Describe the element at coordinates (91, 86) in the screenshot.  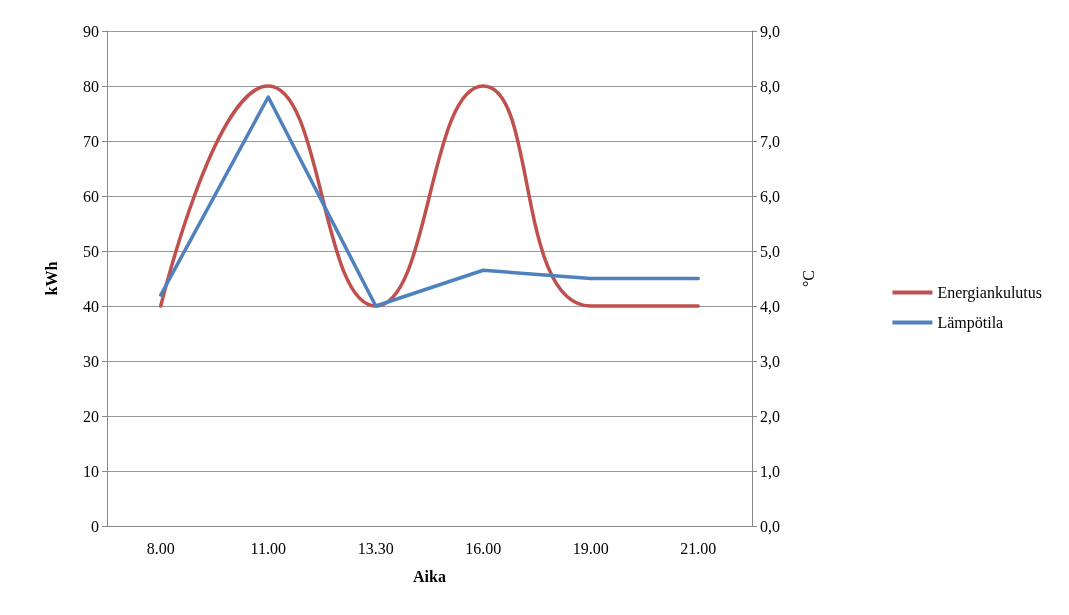
I see `y-tick-label: 80` at that location.